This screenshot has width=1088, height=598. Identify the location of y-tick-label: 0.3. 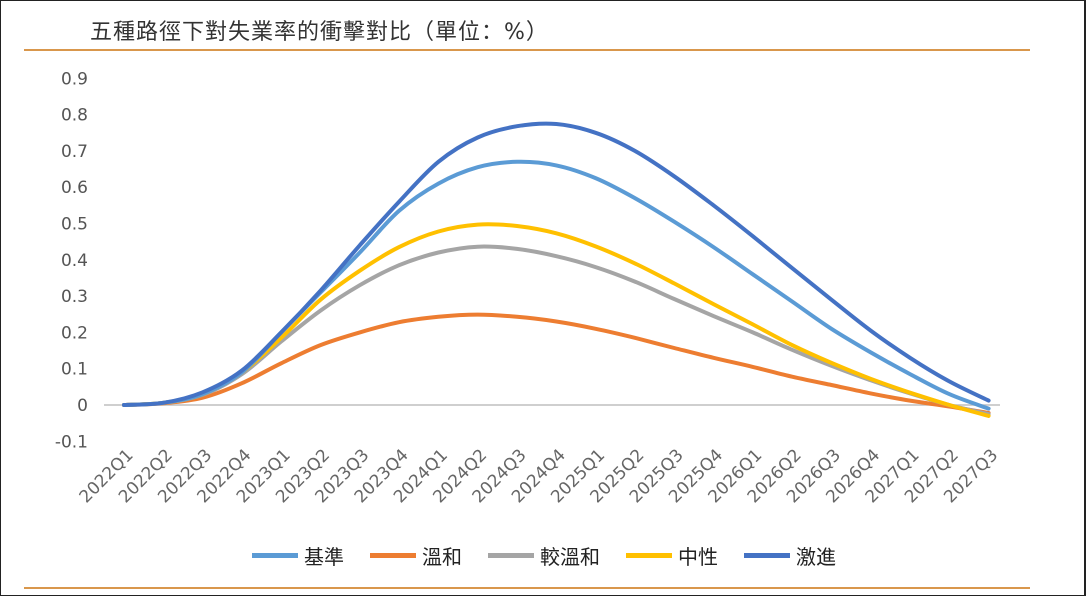
(74, 297).